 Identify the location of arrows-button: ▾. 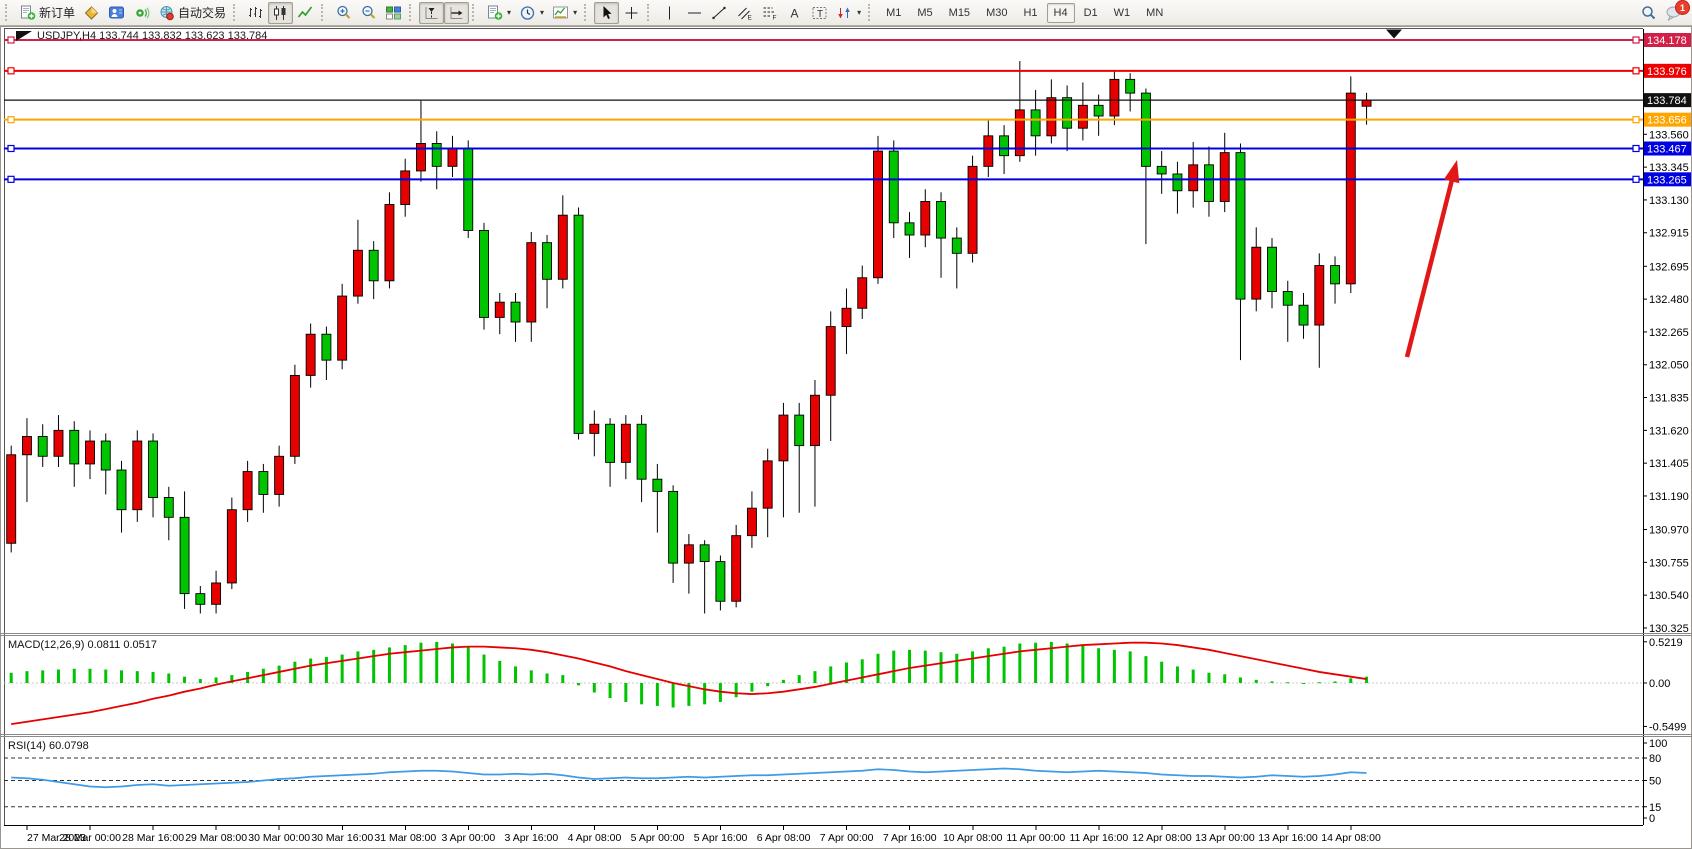
(848, 13).